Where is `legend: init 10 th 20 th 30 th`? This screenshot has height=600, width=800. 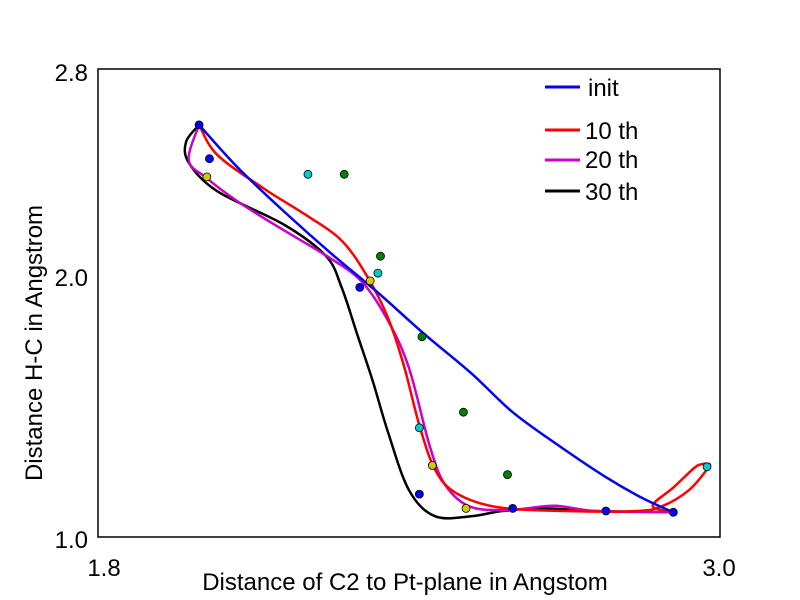
legend: init 10 th 20 th 30 th is located at coordinates (591, 140).